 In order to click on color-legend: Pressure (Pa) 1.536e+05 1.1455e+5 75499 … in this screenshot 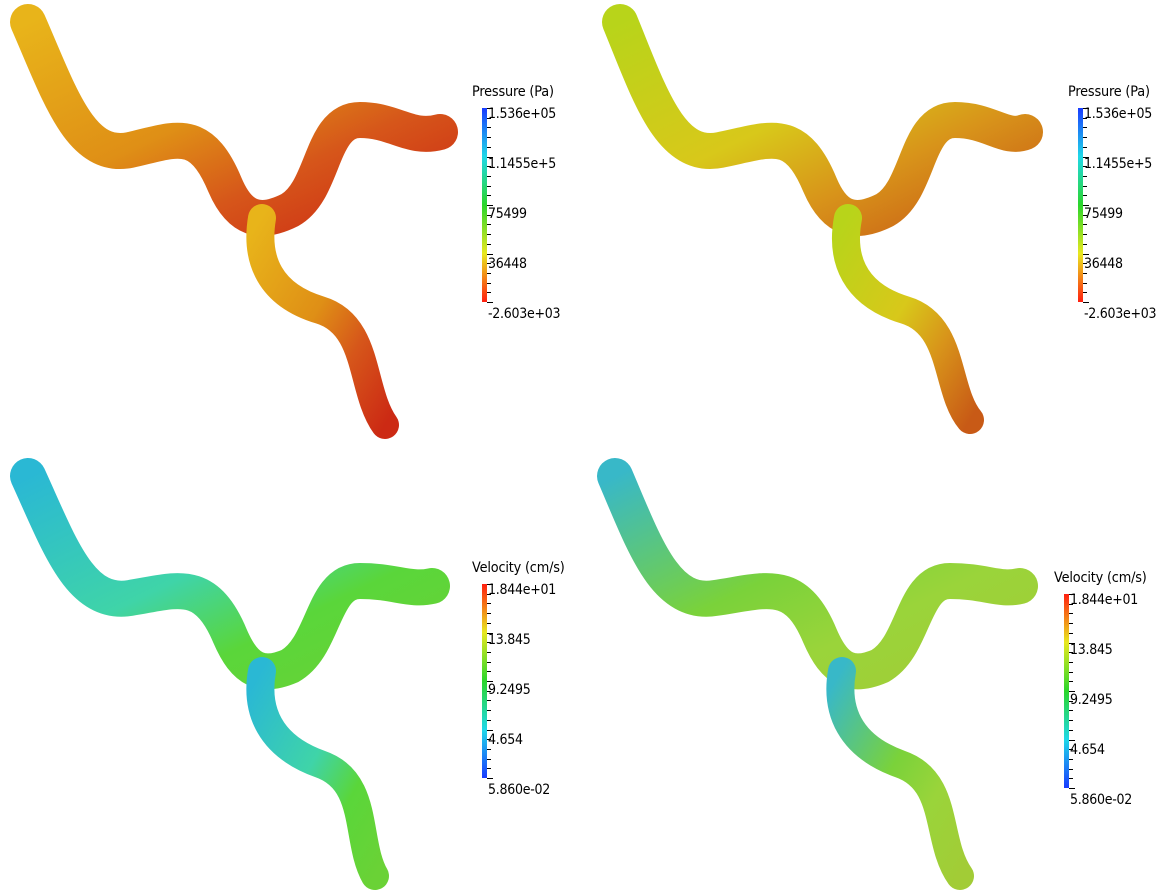, I will do `click(1113, 203)`.